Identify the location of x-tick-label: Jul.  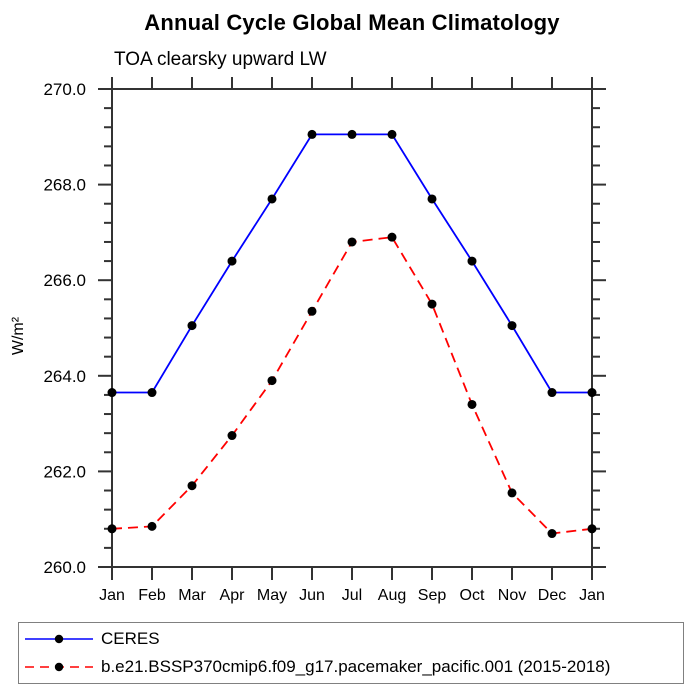
(352, 595).